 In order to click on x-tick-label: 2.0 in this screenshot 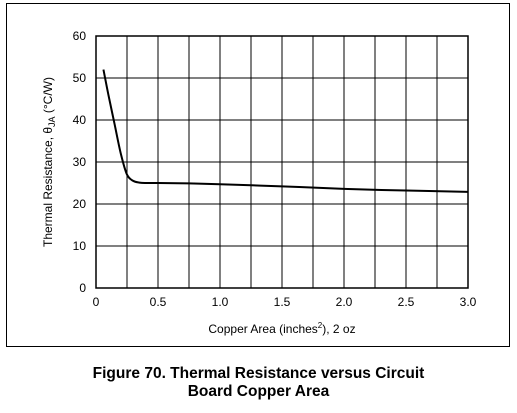, I will do `click(344, 302)`.